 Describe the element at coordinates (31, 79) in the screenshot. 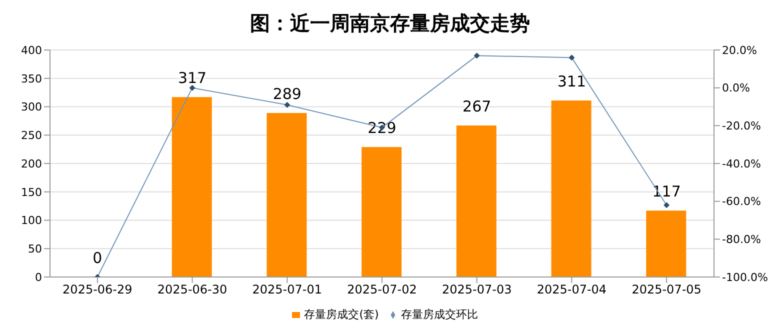

I see `y-tick-label: 350` at that location.